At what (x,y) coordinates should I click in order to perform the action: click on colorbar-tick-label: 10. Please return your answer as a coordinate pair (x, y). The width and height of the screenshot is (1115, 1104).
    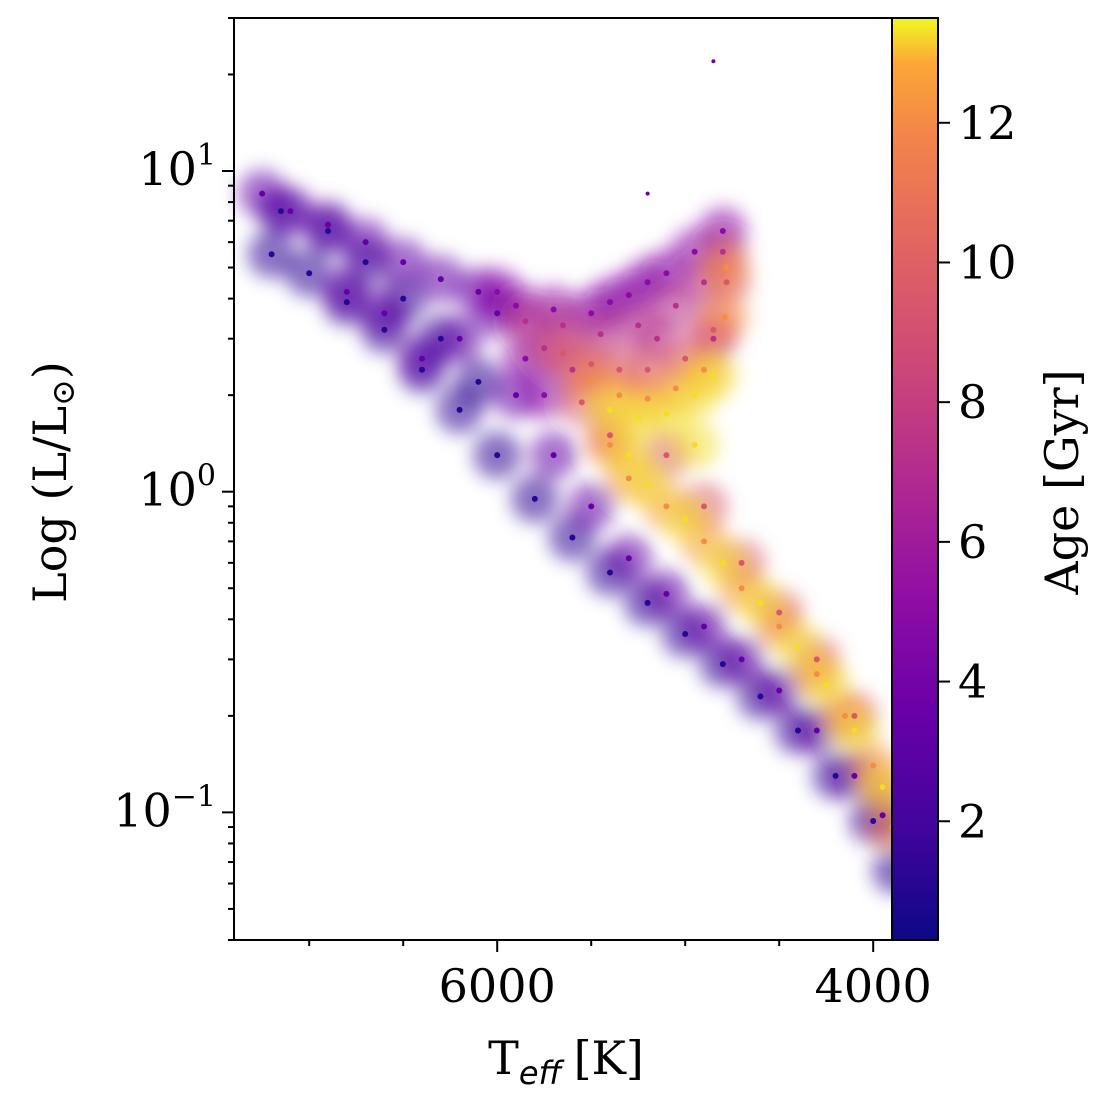
    Looking at the image, I should click on (987, 262).